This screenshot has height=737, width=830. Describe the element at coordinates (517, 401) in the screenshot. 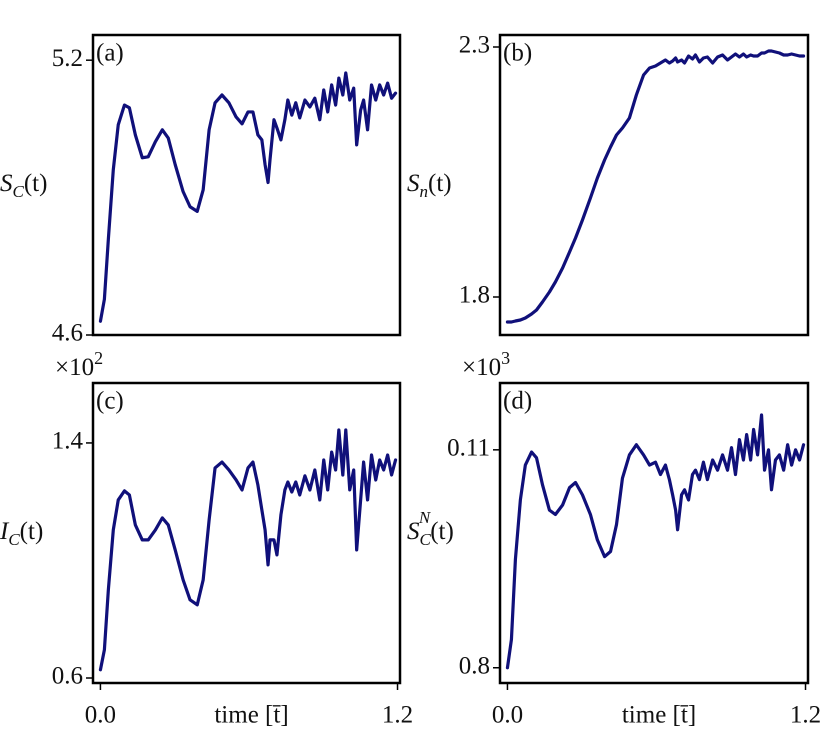

I see `panel-label: (d)` at that location.